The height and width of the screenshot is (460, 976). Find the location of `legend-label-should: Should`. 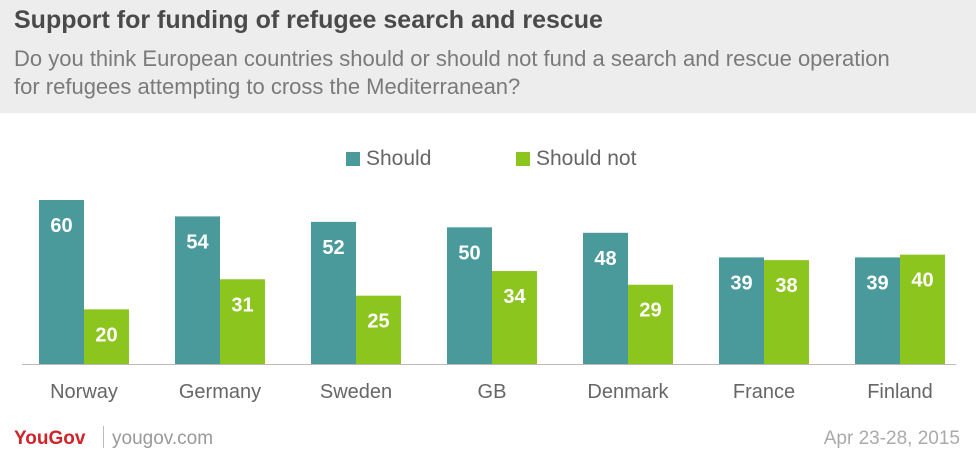

legend-label-should: Should is located at coordinates (399, 158).